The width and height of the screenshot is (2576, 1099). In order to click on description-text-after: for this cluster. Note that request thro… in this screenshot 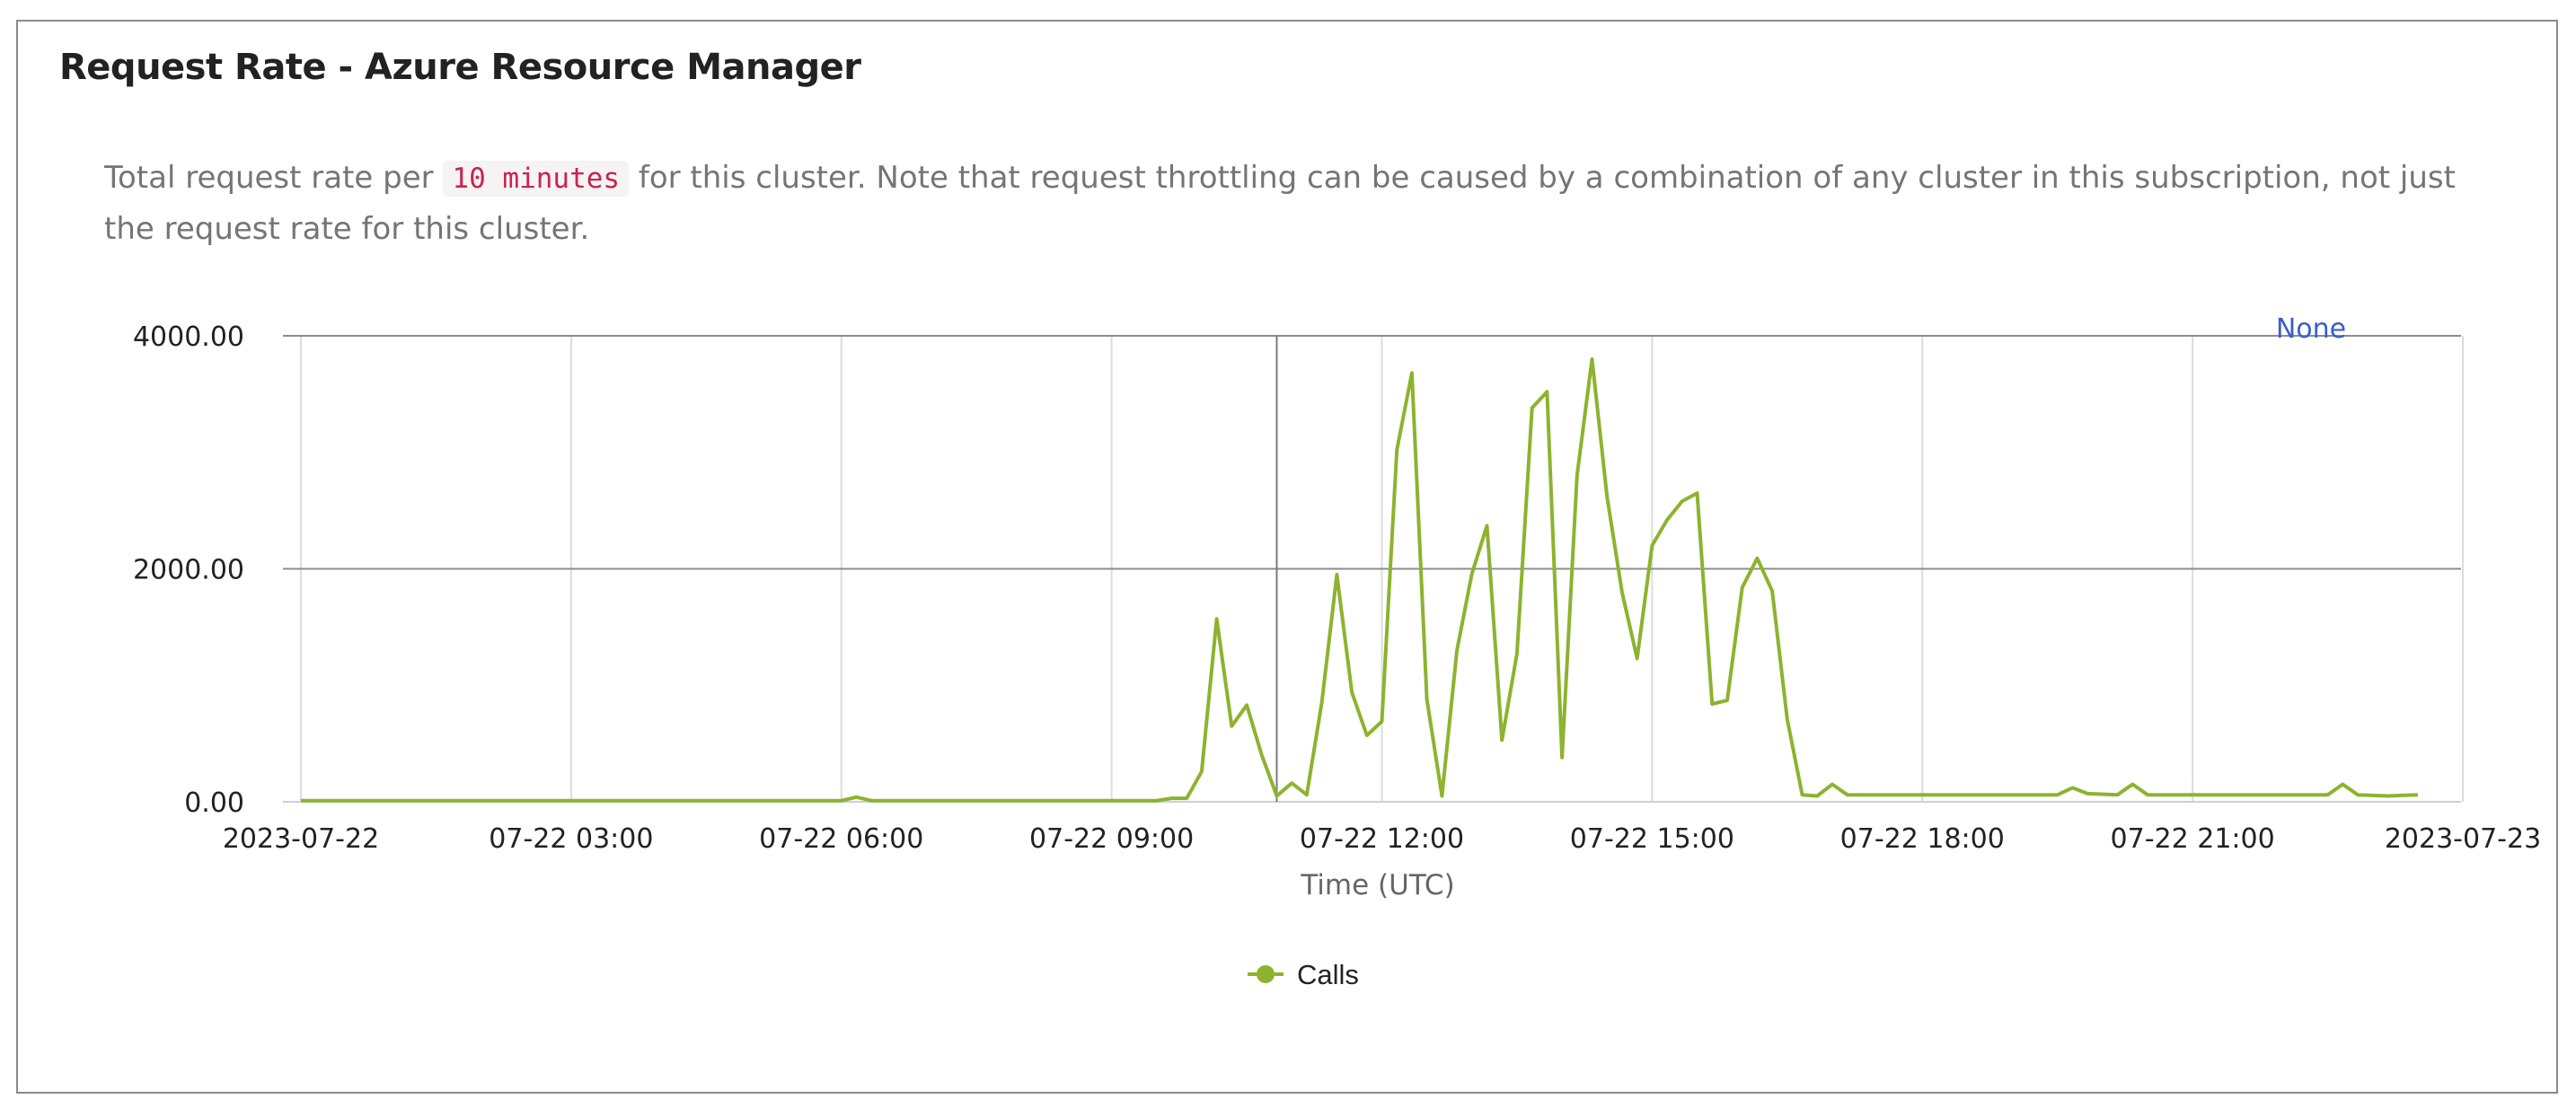, I will do `click(1280, 203)`.